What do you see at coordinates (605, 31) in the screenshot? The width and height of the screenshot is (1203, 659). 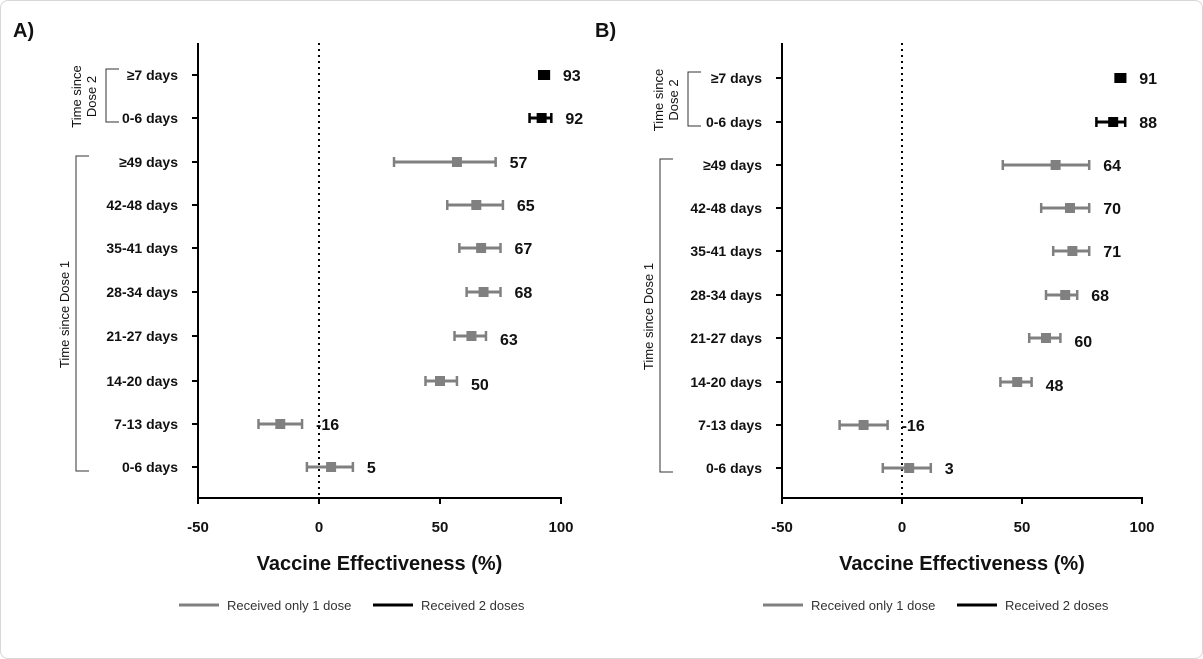 I see `panel-label: B)` at bounding box center [605, 31].